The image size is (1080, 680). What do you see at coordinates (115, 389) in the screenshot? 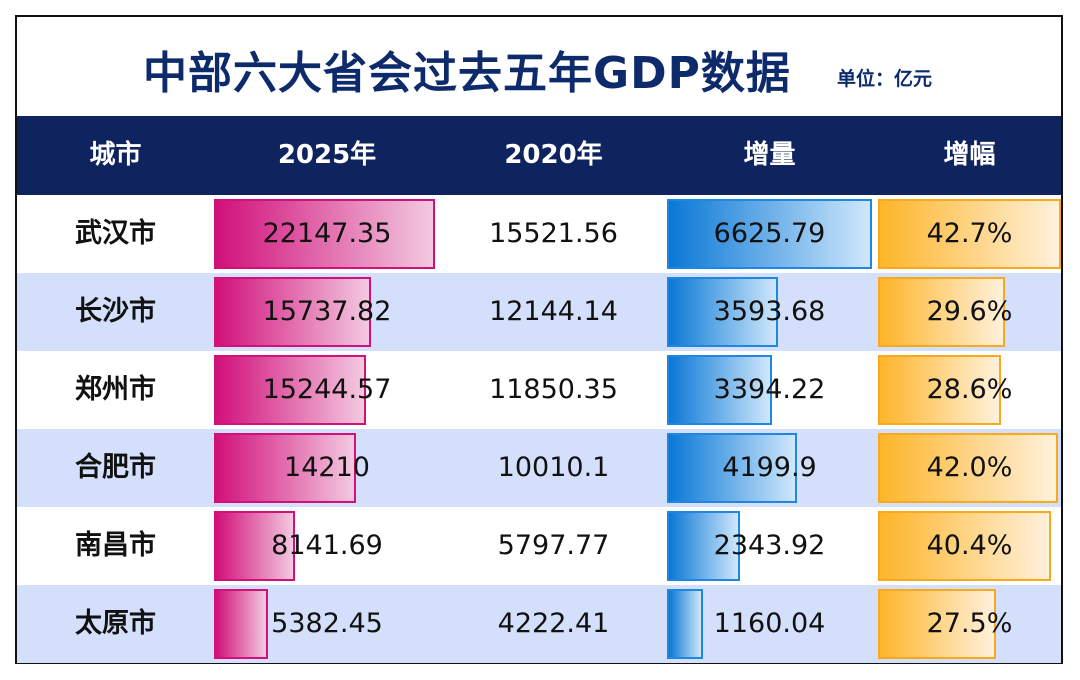
I see `city-cell: 郑州市` at bounding box center [115, 389].